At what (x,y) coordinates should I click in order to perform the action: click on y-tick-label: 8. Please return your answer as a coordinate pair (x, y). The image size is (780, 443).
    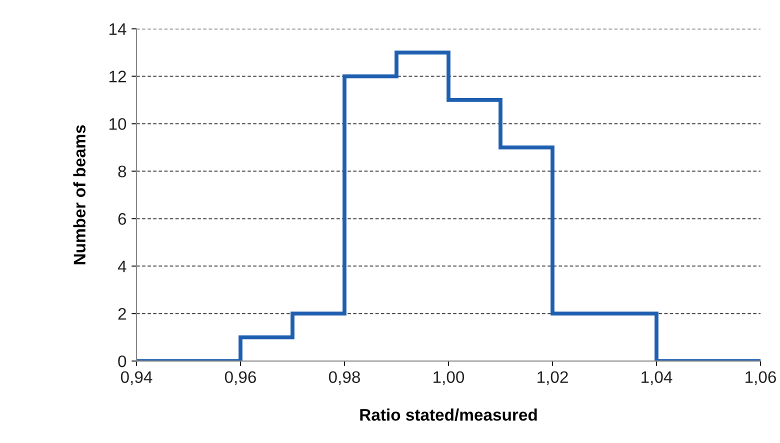
    Looking at the image, I should click on (122, 172).